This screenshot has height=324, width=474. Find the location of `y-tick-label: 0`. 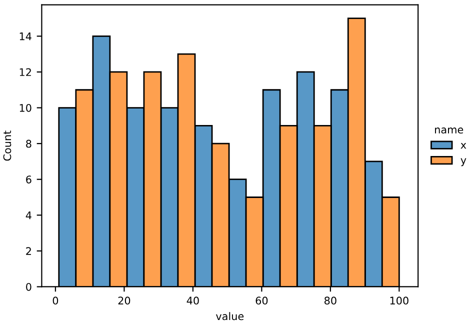

y-tick-label: 0 is located at coordinates (29, 286).